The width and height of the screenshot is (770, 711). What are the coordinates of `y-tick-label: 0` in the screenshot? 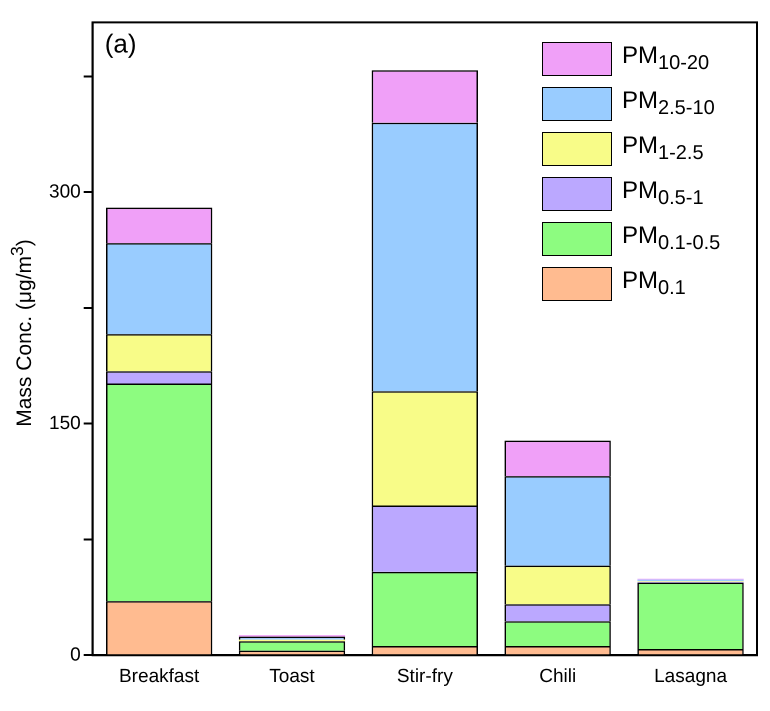 It's located at (75, 655).